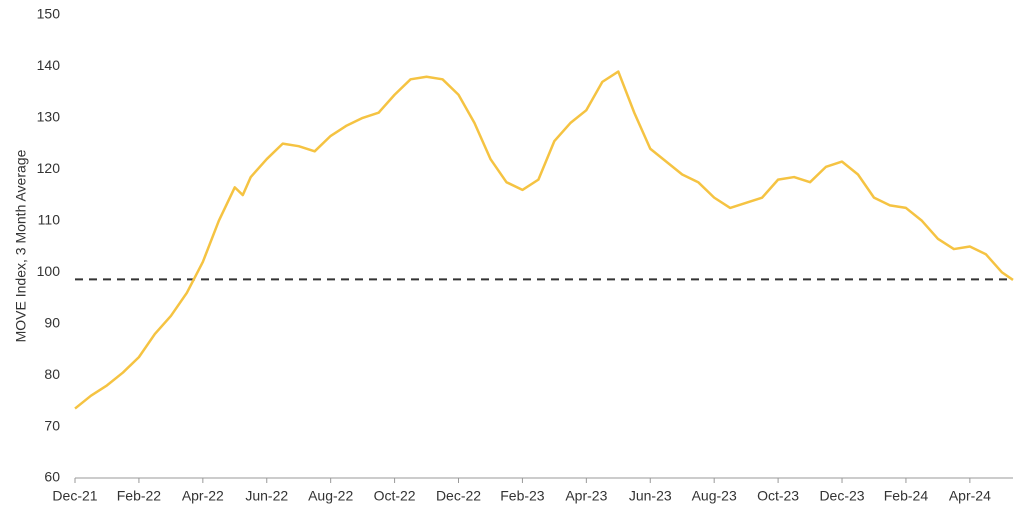 The height and width of the screenshot is (514, 1024). What do you see at coordinates (650, 496) in the screenshot?
I see `x-tick-label: Jun-23` at bounding box center [650, 496].